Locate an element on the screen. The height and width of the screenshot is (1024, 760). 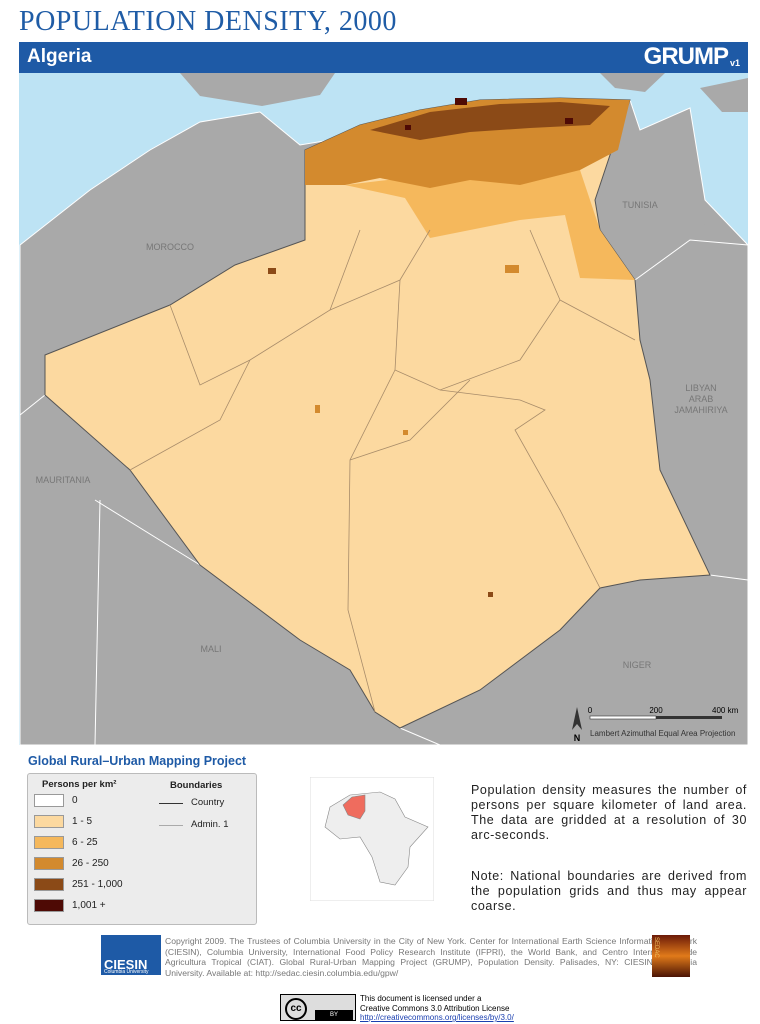
ciesin-sub: Columbia University is located at coordinates (126, 972).